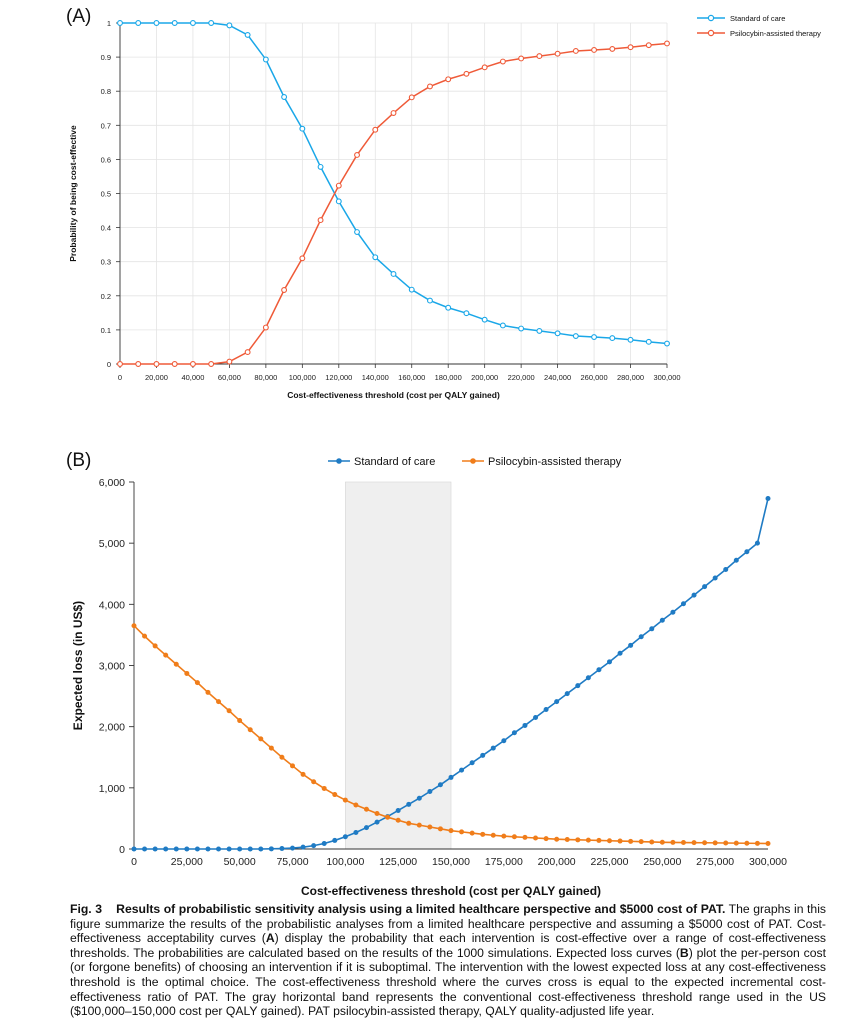 The image size is (847, 1024). Describe the element at coordinates (106, 91) in the screenshot. I see `y-tick-label: 0.8` at that location.